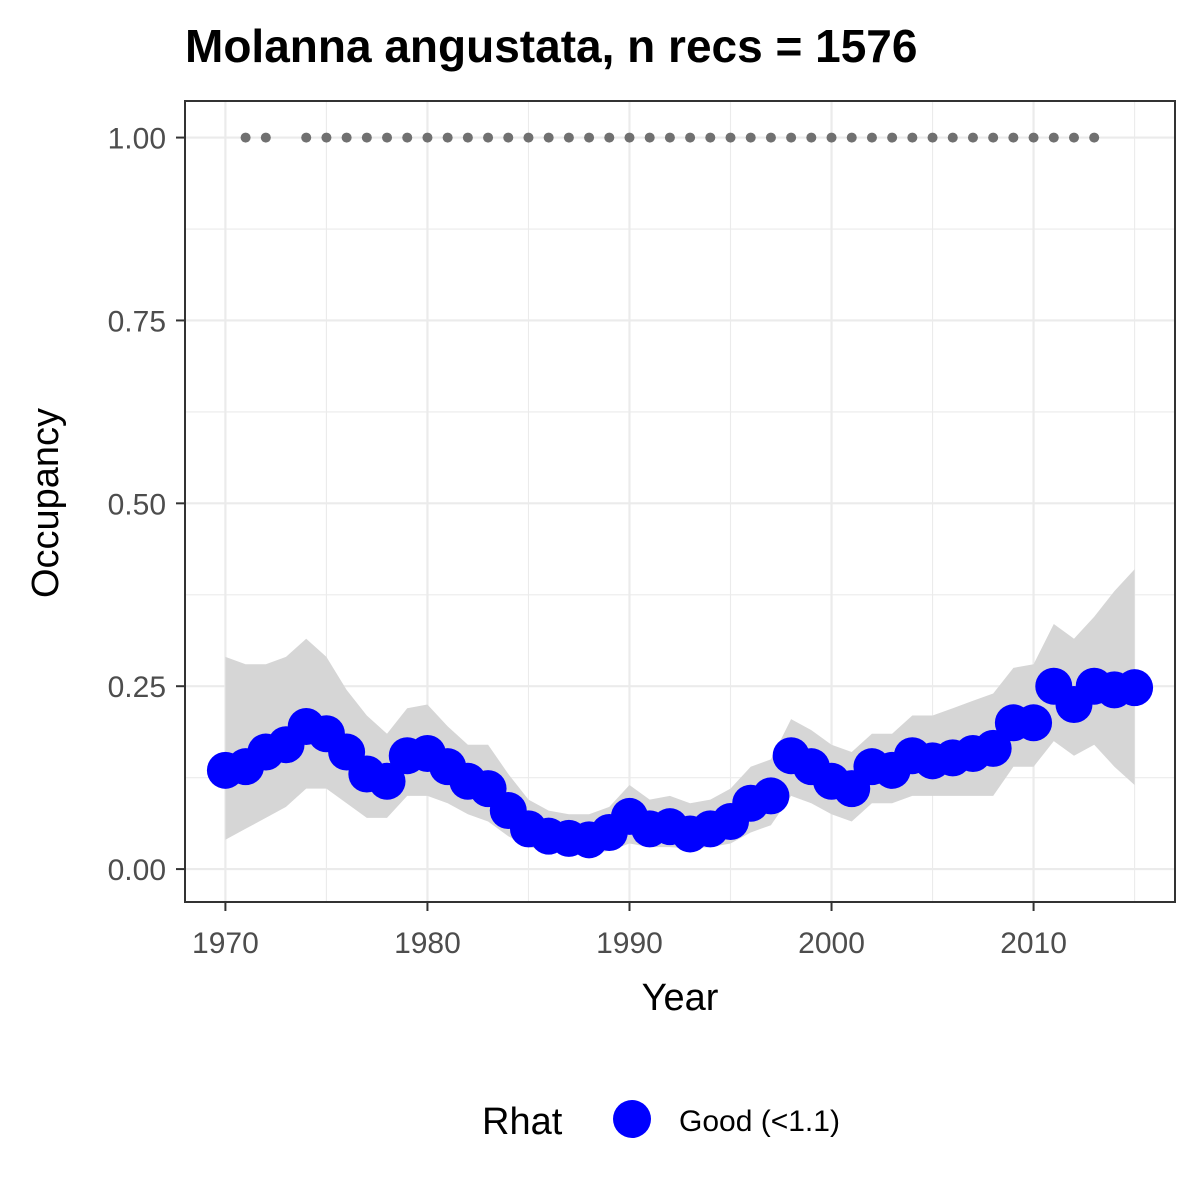 This screenshot has width=1200, height=1200. I want to click on y-axis: 0.00 0.25 0.50 0.75 1.00, so click(146, 505).